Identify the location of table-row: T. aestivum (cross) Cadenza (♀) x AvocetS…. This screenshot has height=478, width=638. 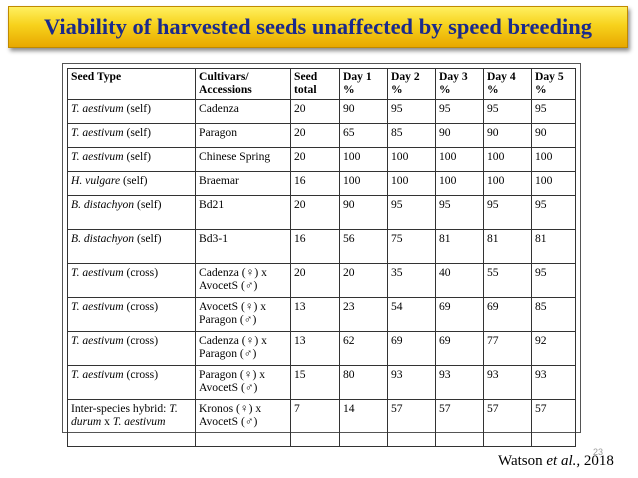
(321, 280).